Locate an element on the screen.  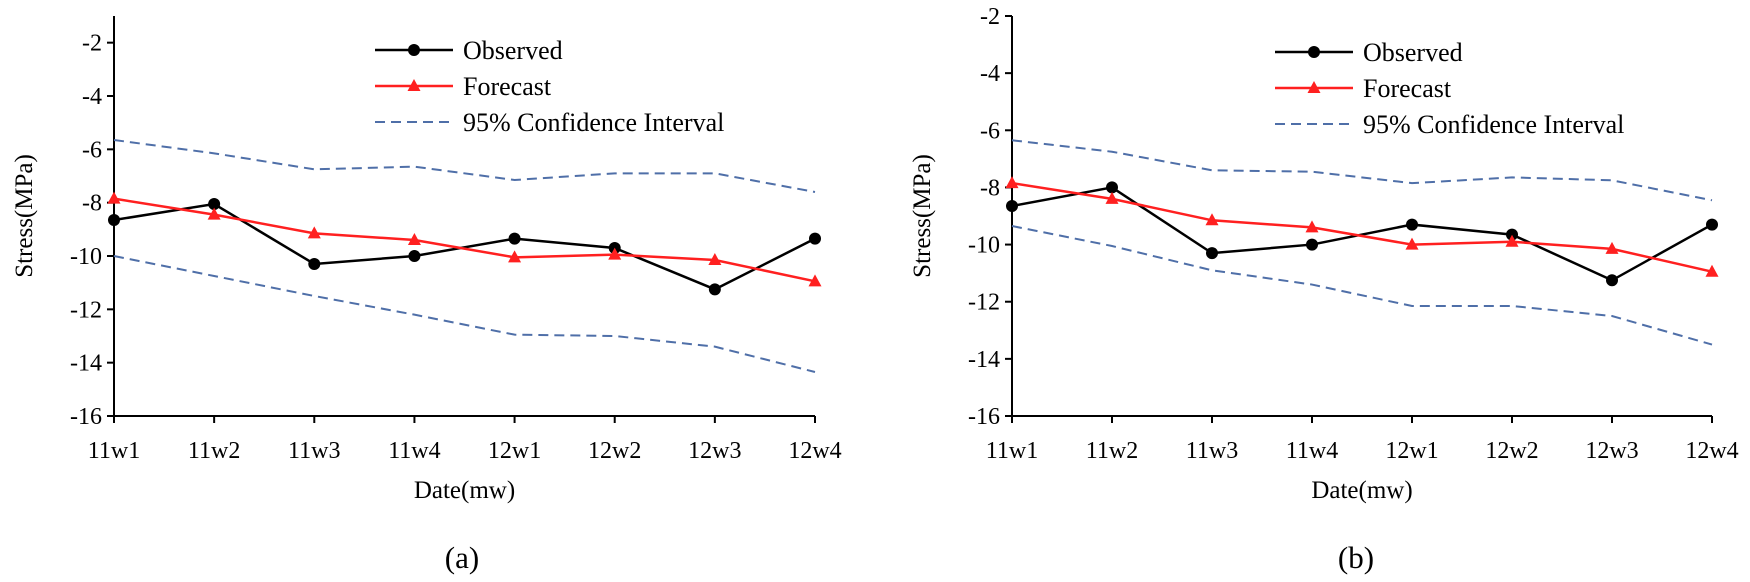
panel-label: (b) is located at coordinates (1356, 557).